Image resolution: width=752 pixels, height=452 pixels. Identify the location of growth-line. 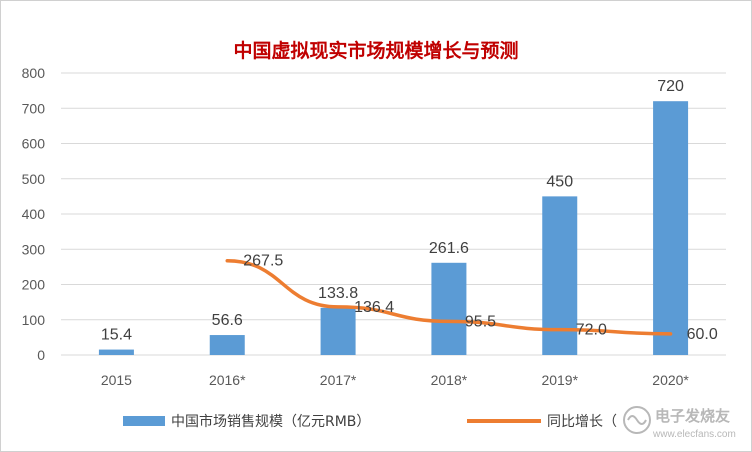
(449, 297).